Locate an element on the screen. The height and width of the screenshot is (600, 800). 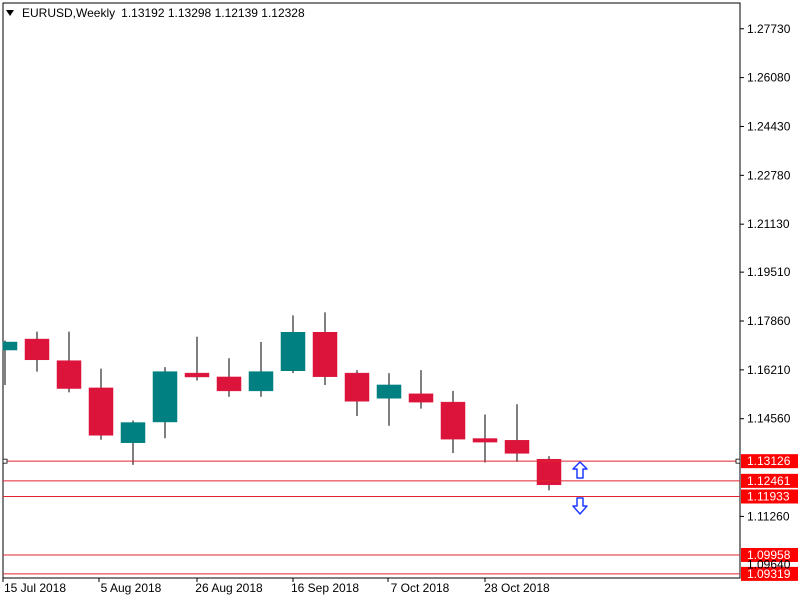
level-price-label: 1.12461 is located at coordinates (769, 481).